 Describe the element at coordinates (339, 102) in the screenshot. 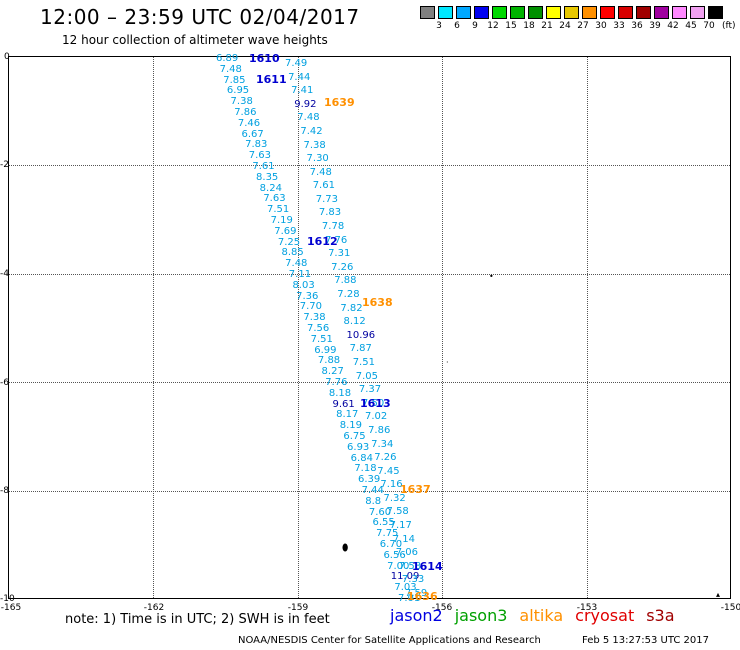

I see `orbit-label: 1639` at that location.